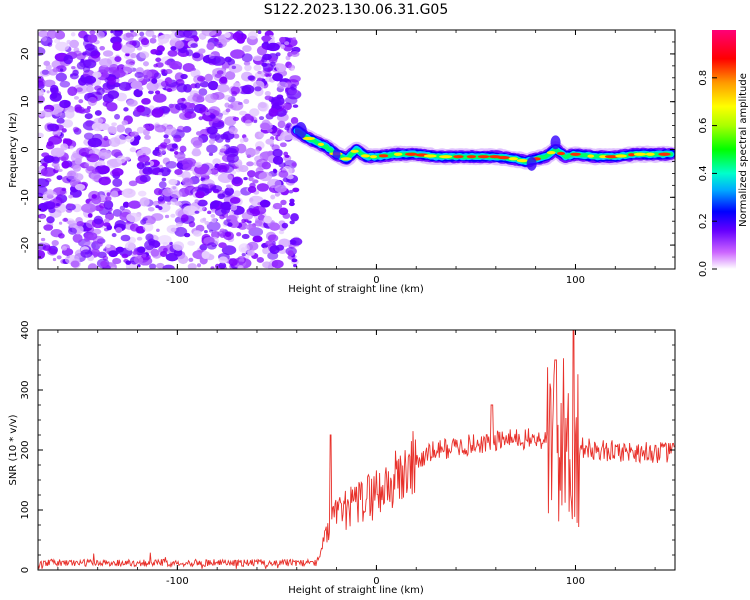 The height and width of the screenshot is (600, 750). I want to click on snr-ytick-label: 300, so click(25, 389).